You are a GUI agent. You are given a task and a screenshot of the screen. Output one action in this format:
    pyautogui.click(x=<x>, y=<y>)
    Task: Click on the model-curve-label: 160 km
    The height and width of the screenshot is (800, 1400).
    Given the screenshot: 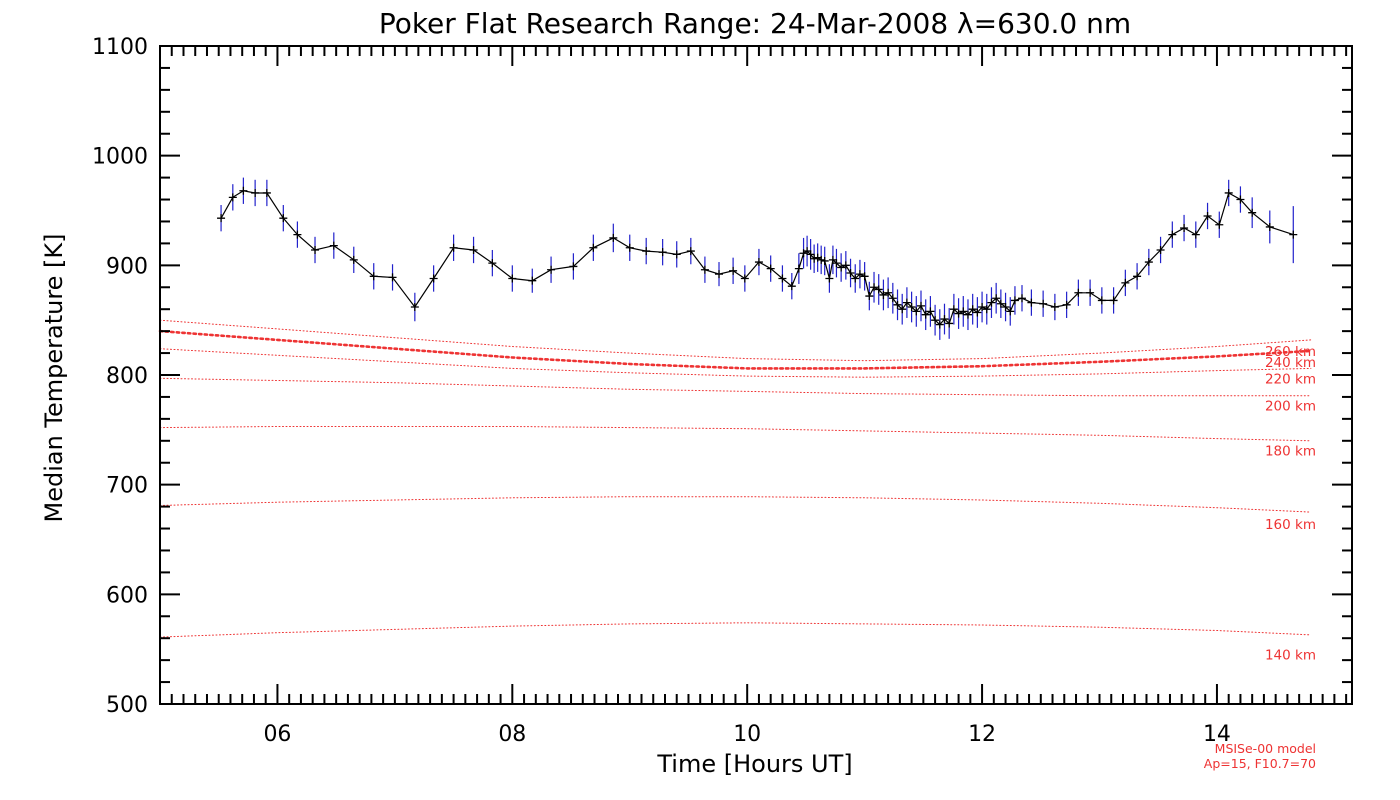 What is the action you would take?
    pyautogui.click(x=1290, y=525)
    